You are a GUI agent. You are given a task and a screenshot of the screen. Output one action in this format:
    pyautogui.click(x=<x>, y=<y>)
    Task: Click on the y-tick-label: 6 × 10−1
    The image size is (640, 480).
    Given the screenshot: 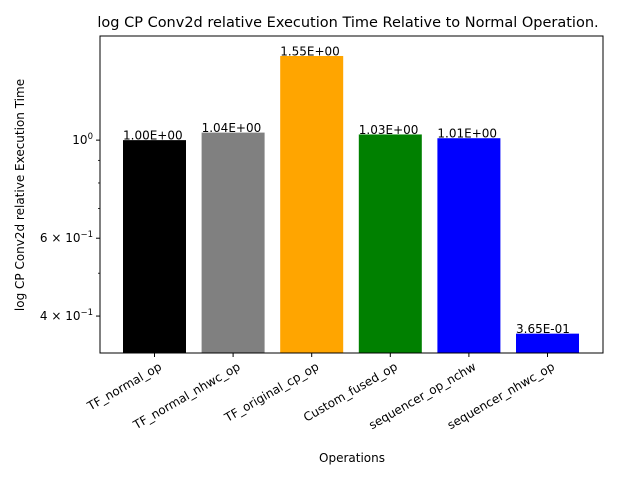 What is the action you would take?
    pyautogui.click(x=66, y=237)
    